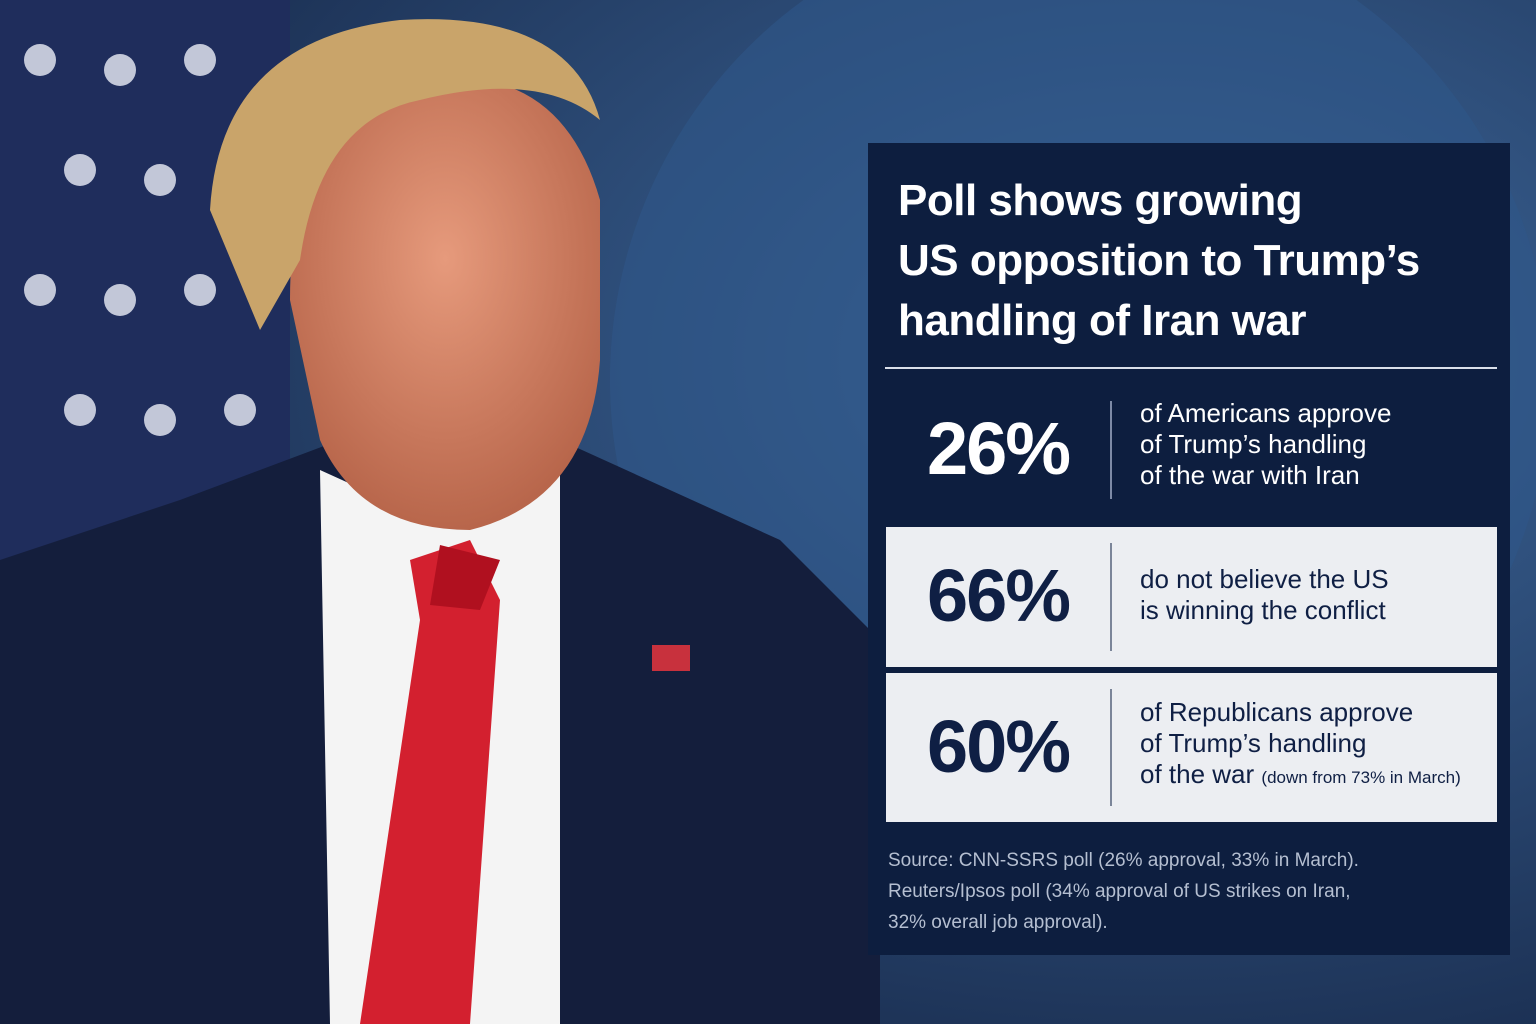  What do you see at coordinates (998, 922) in the screenshot?
I see `source-line: 32% overall job approval).` at bounding box center [998, 922].